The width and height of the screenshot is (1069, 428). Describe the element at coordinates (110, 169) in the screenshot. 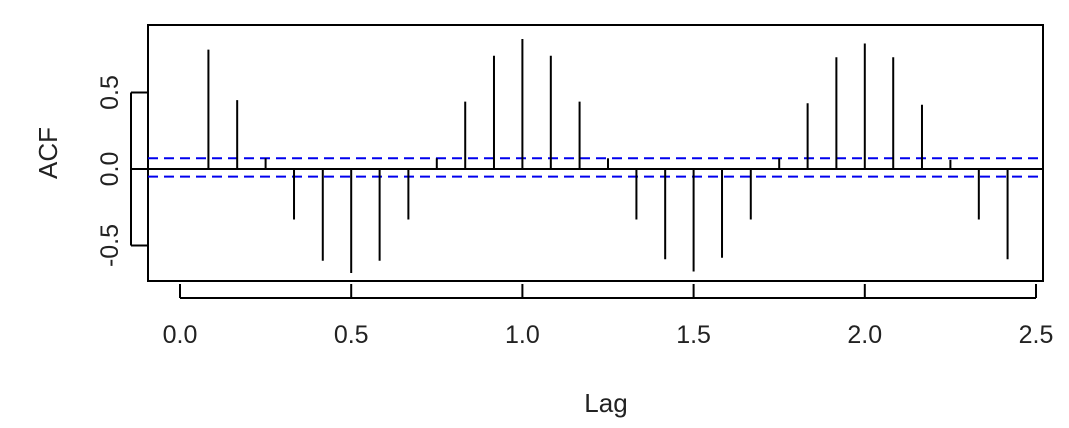

I see `y-tick-label: 0.0` at that location.